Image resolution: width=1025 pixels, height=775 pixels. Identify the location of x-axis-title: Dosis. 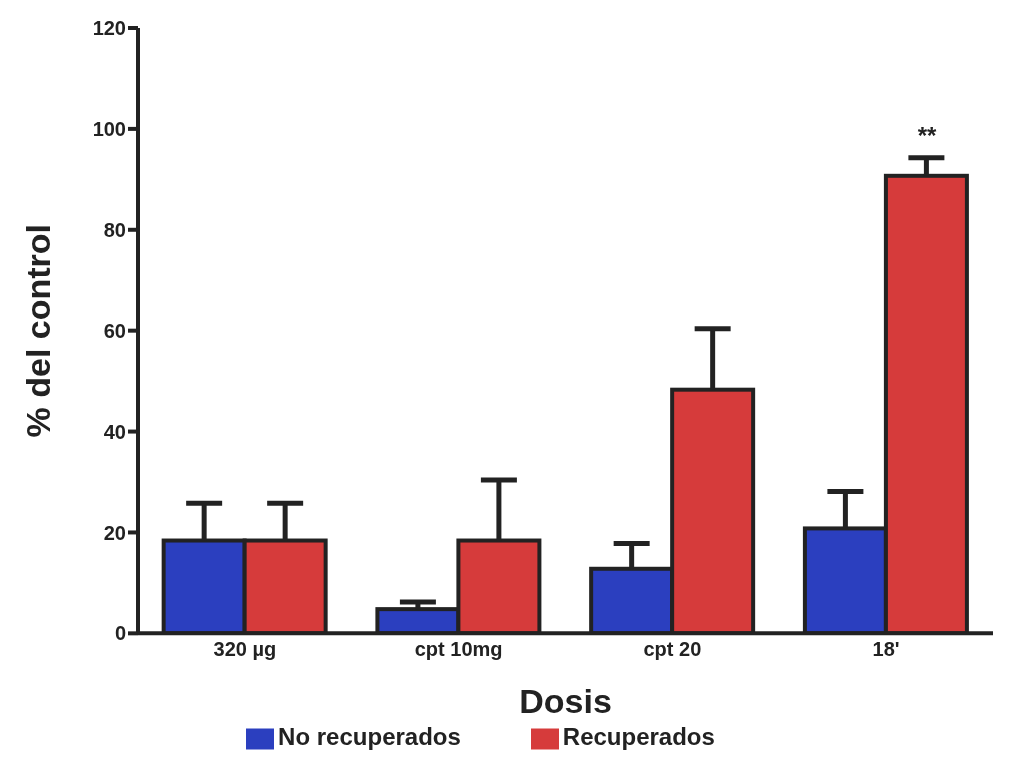
(565, 701).